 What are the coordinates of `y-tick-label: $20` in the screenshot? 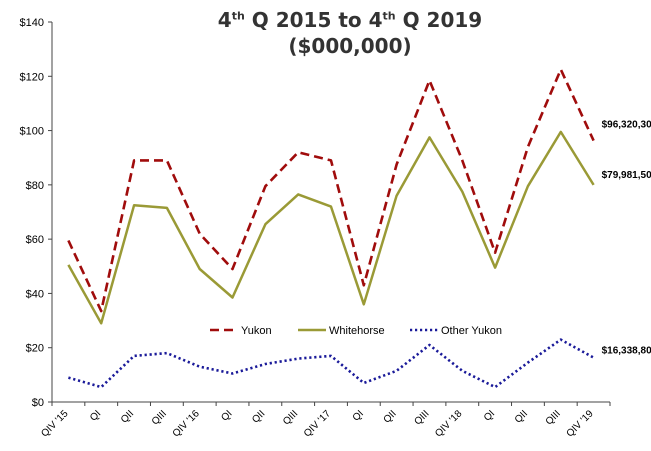 It's located at (35, 349).